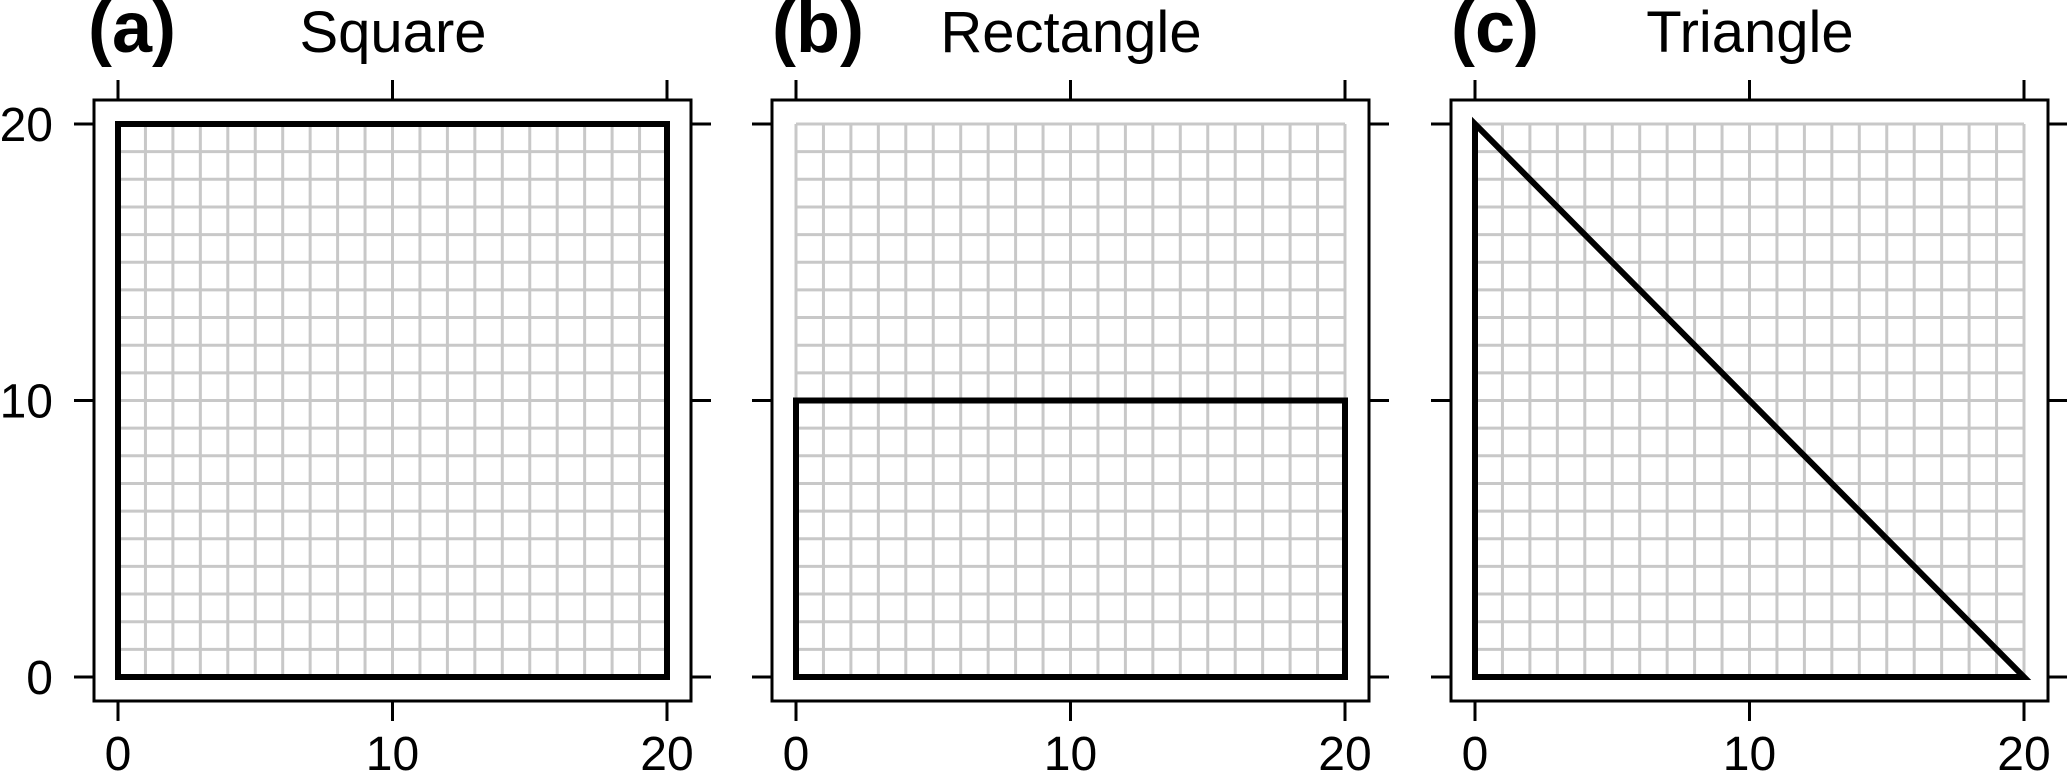 The width and height of the screenshot is (2067, 771). I want to click on panel-label: (c), so click(1495, 34).